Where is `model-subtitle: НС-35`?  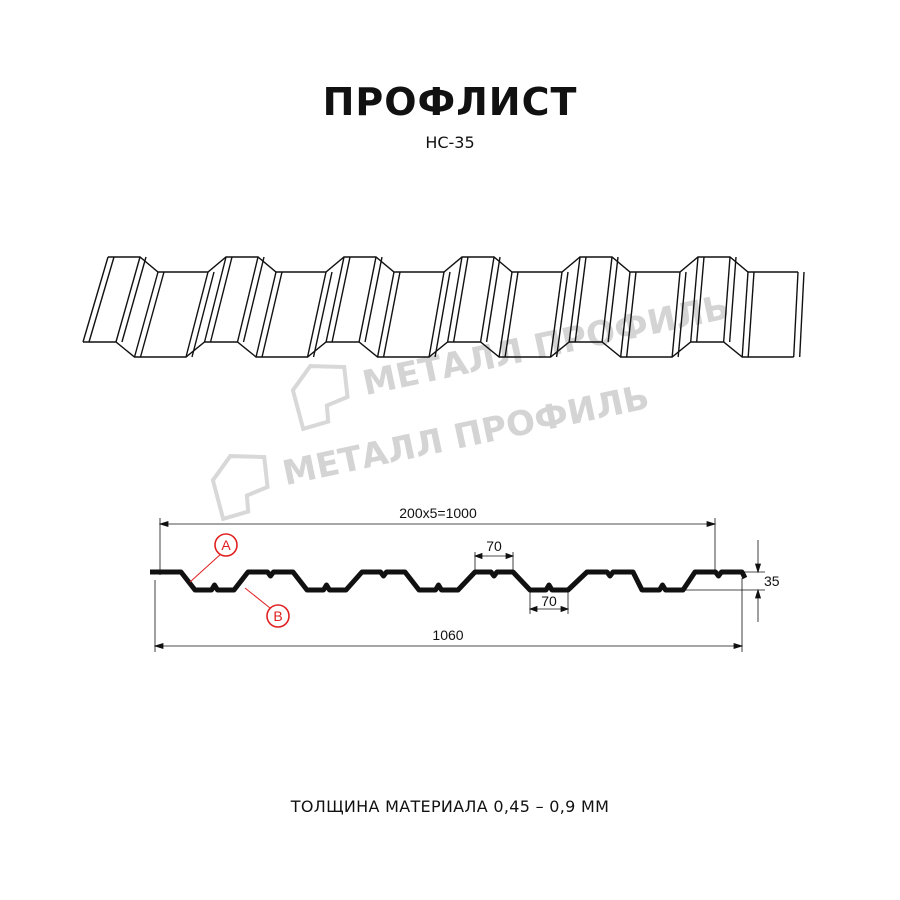 model-subtitle: НС-35 is located at coordinates (450, 142).